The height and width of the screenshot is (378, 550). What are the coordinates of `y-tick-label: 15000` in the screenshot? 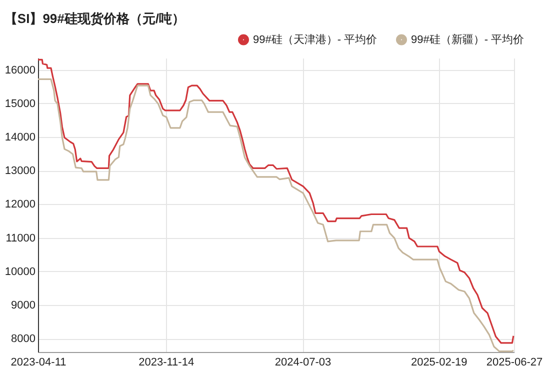 It's located at (20, 104).